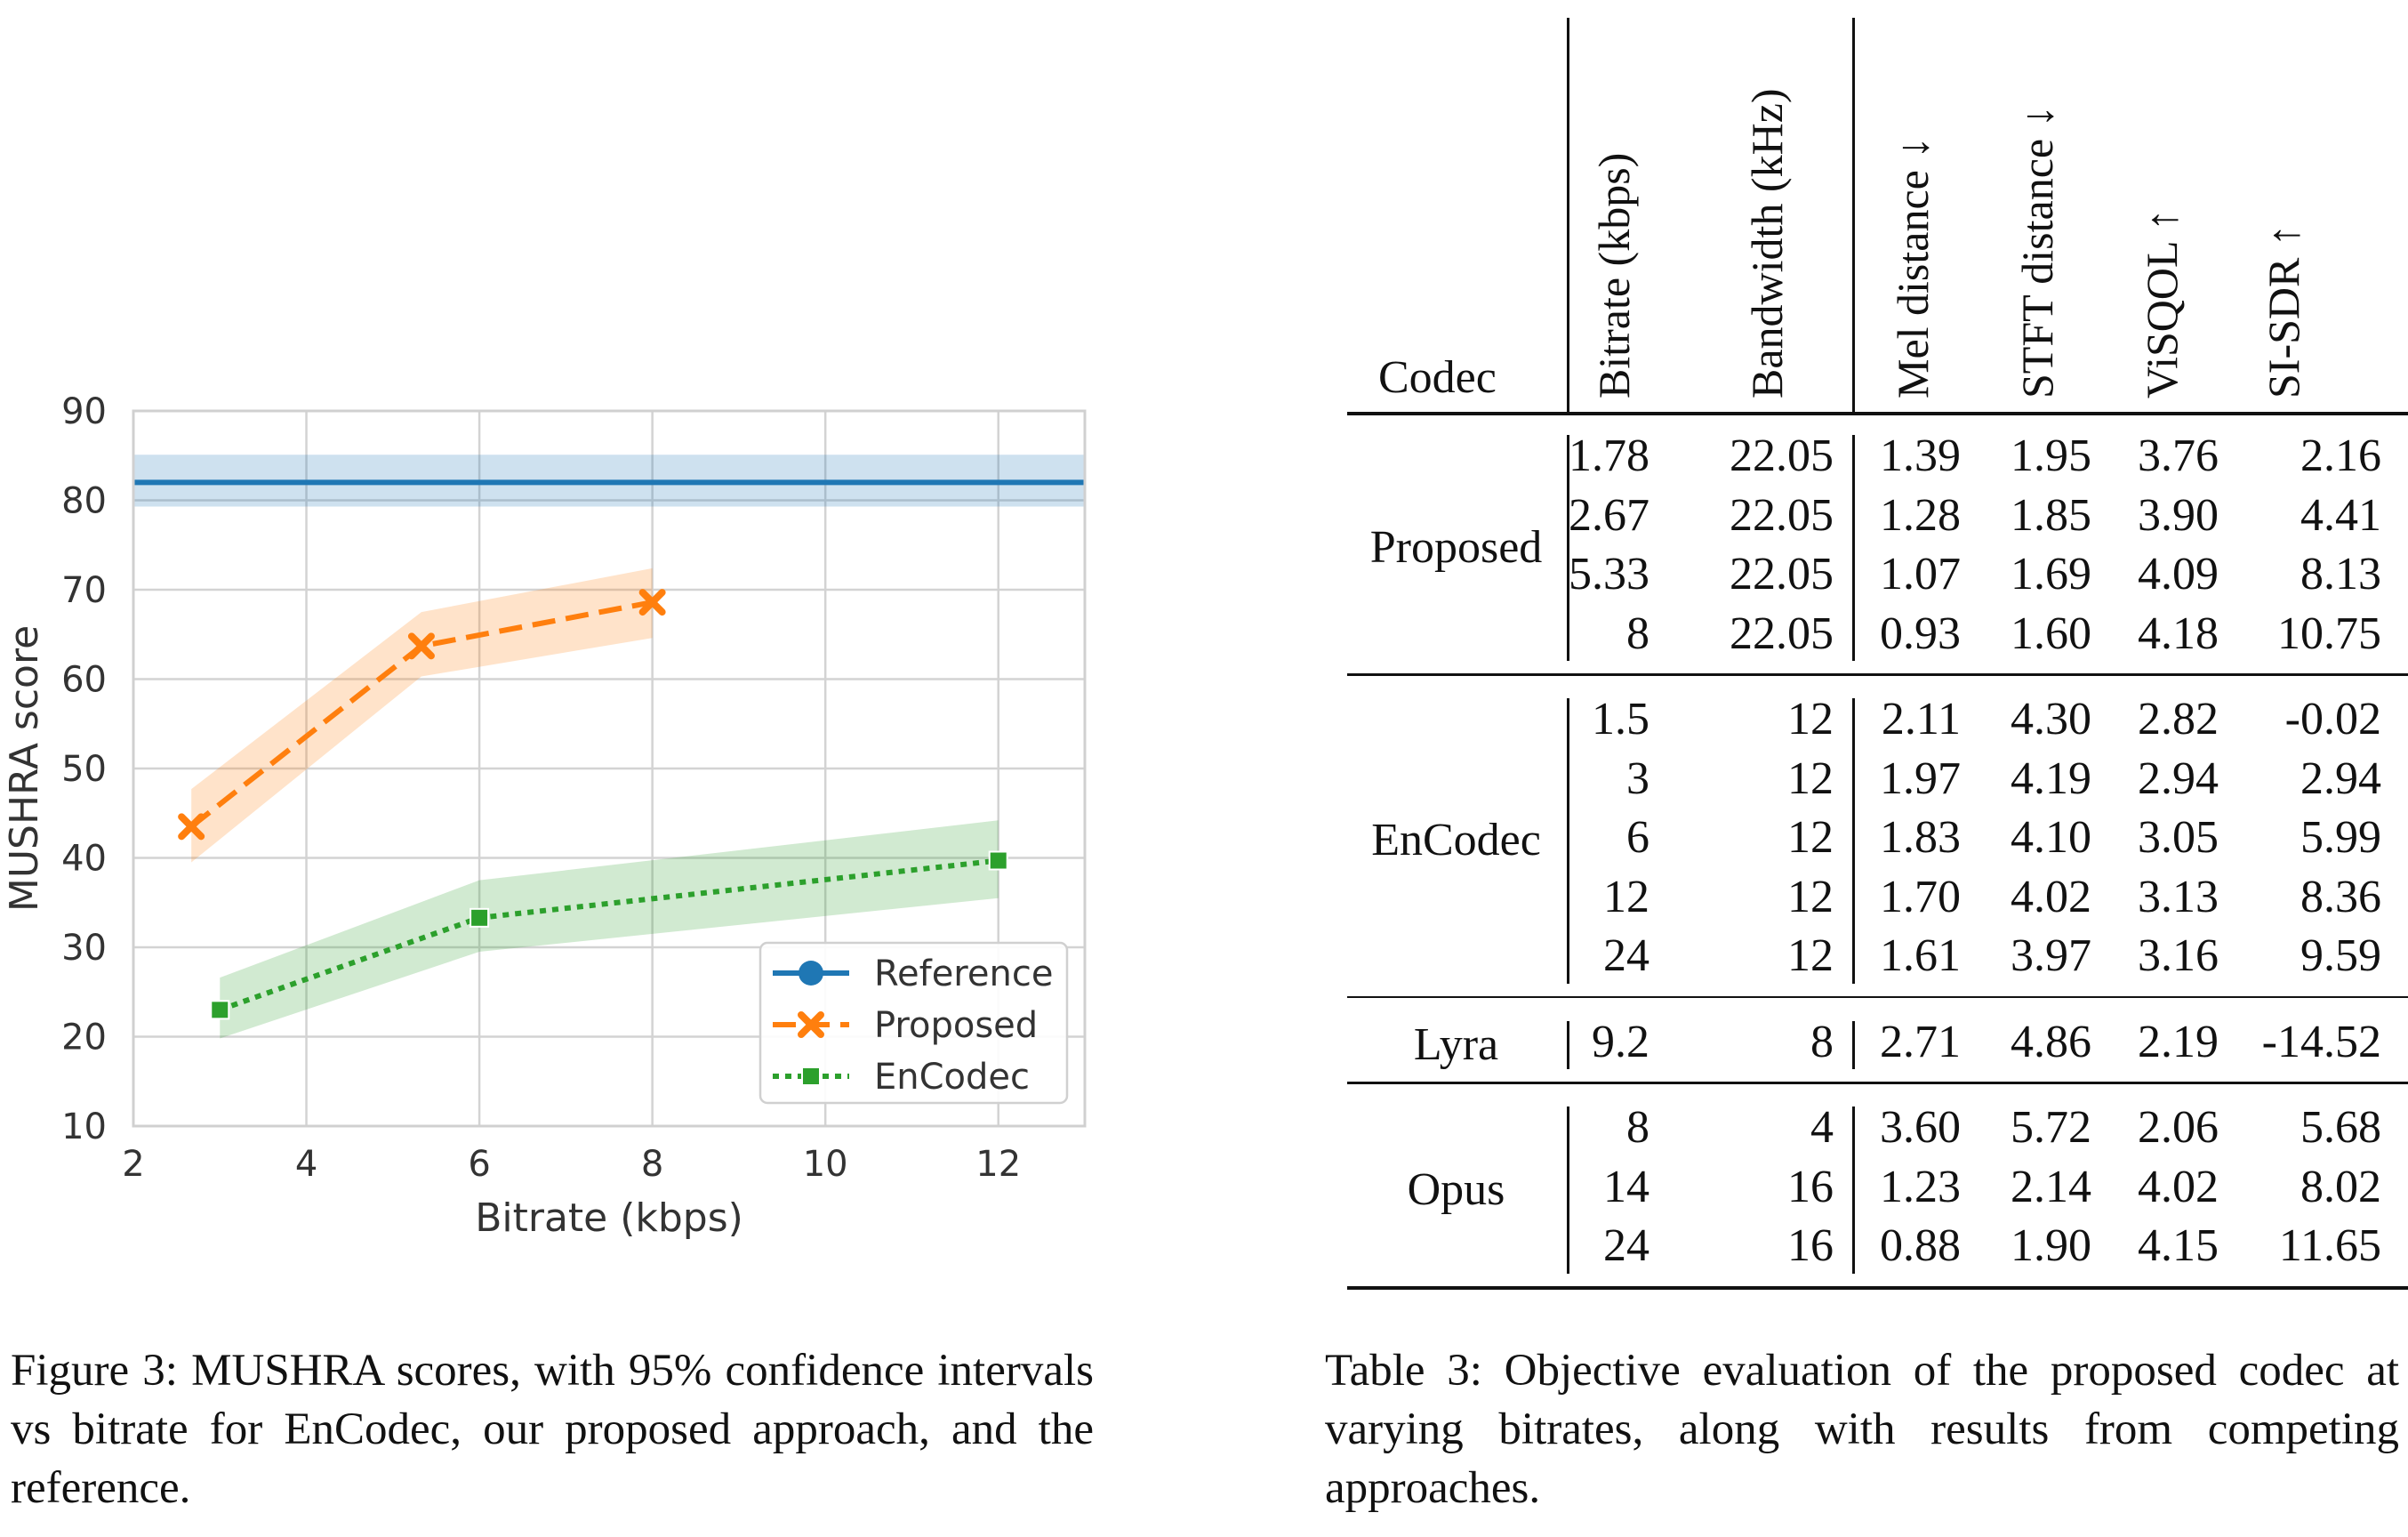 Image resolution: width=2408 pixels, height=1537 pixels. Describe the element at coordinates (1811, 1245) in the screenshot. I see `table-cell: 16` at that location.